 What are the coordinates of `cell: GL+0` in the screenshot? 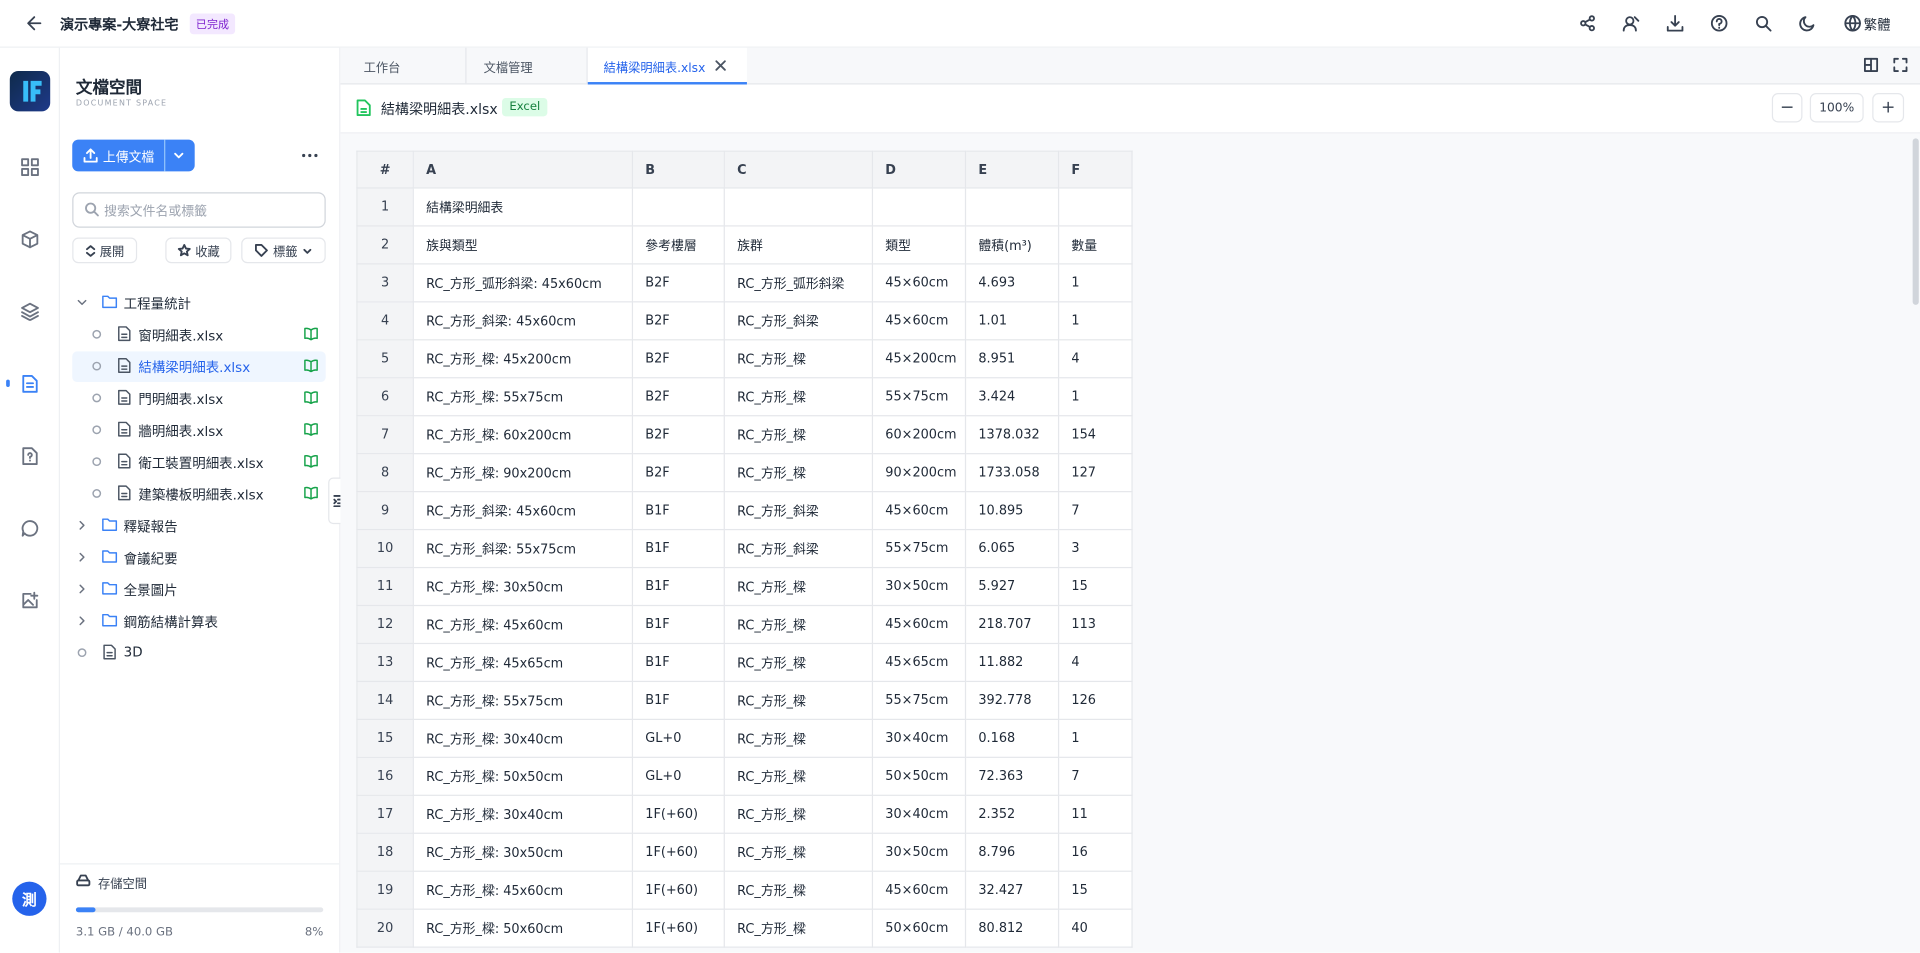 It's located at (678, 776).